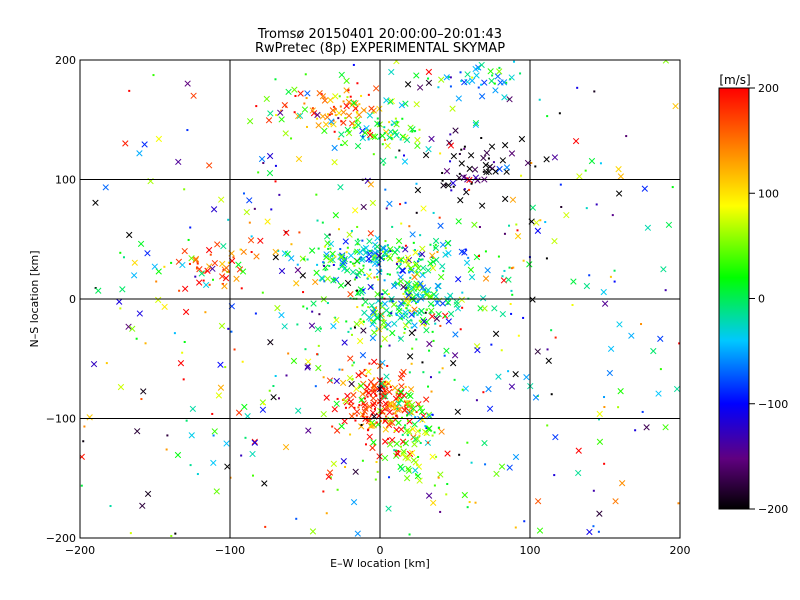 The height and width of the screenshot is (600, 800). Describe the element at coordinates (380, 48) in the screenshot. I see `chart-subtitle: RwPretec (8p) EXPERIMENTAL SKYMAP` at that location.